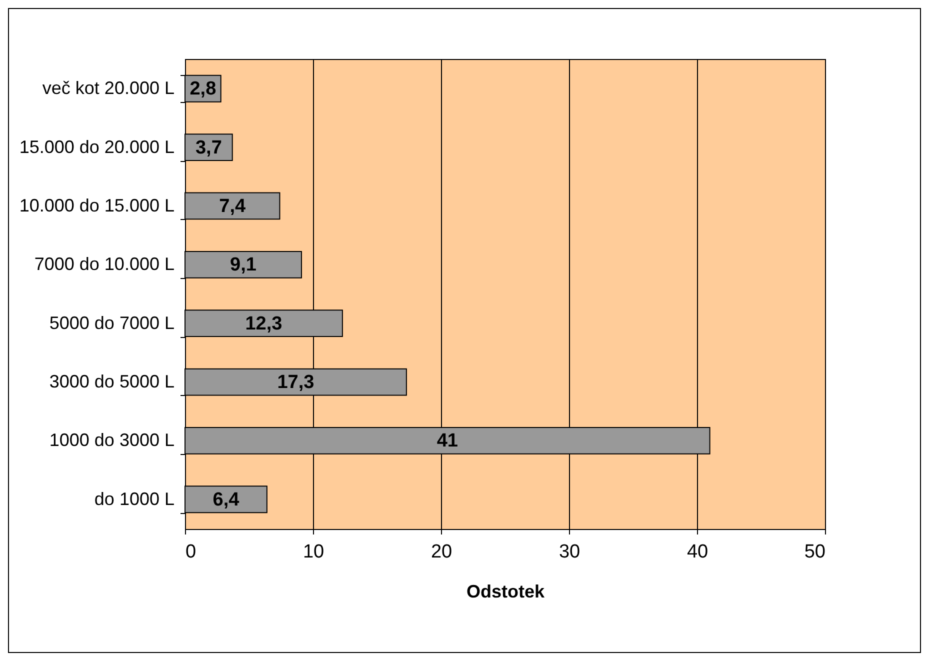  Describe the element at coordinates (447, 441) in the screenshot. I see `data-label: 41` at that location.